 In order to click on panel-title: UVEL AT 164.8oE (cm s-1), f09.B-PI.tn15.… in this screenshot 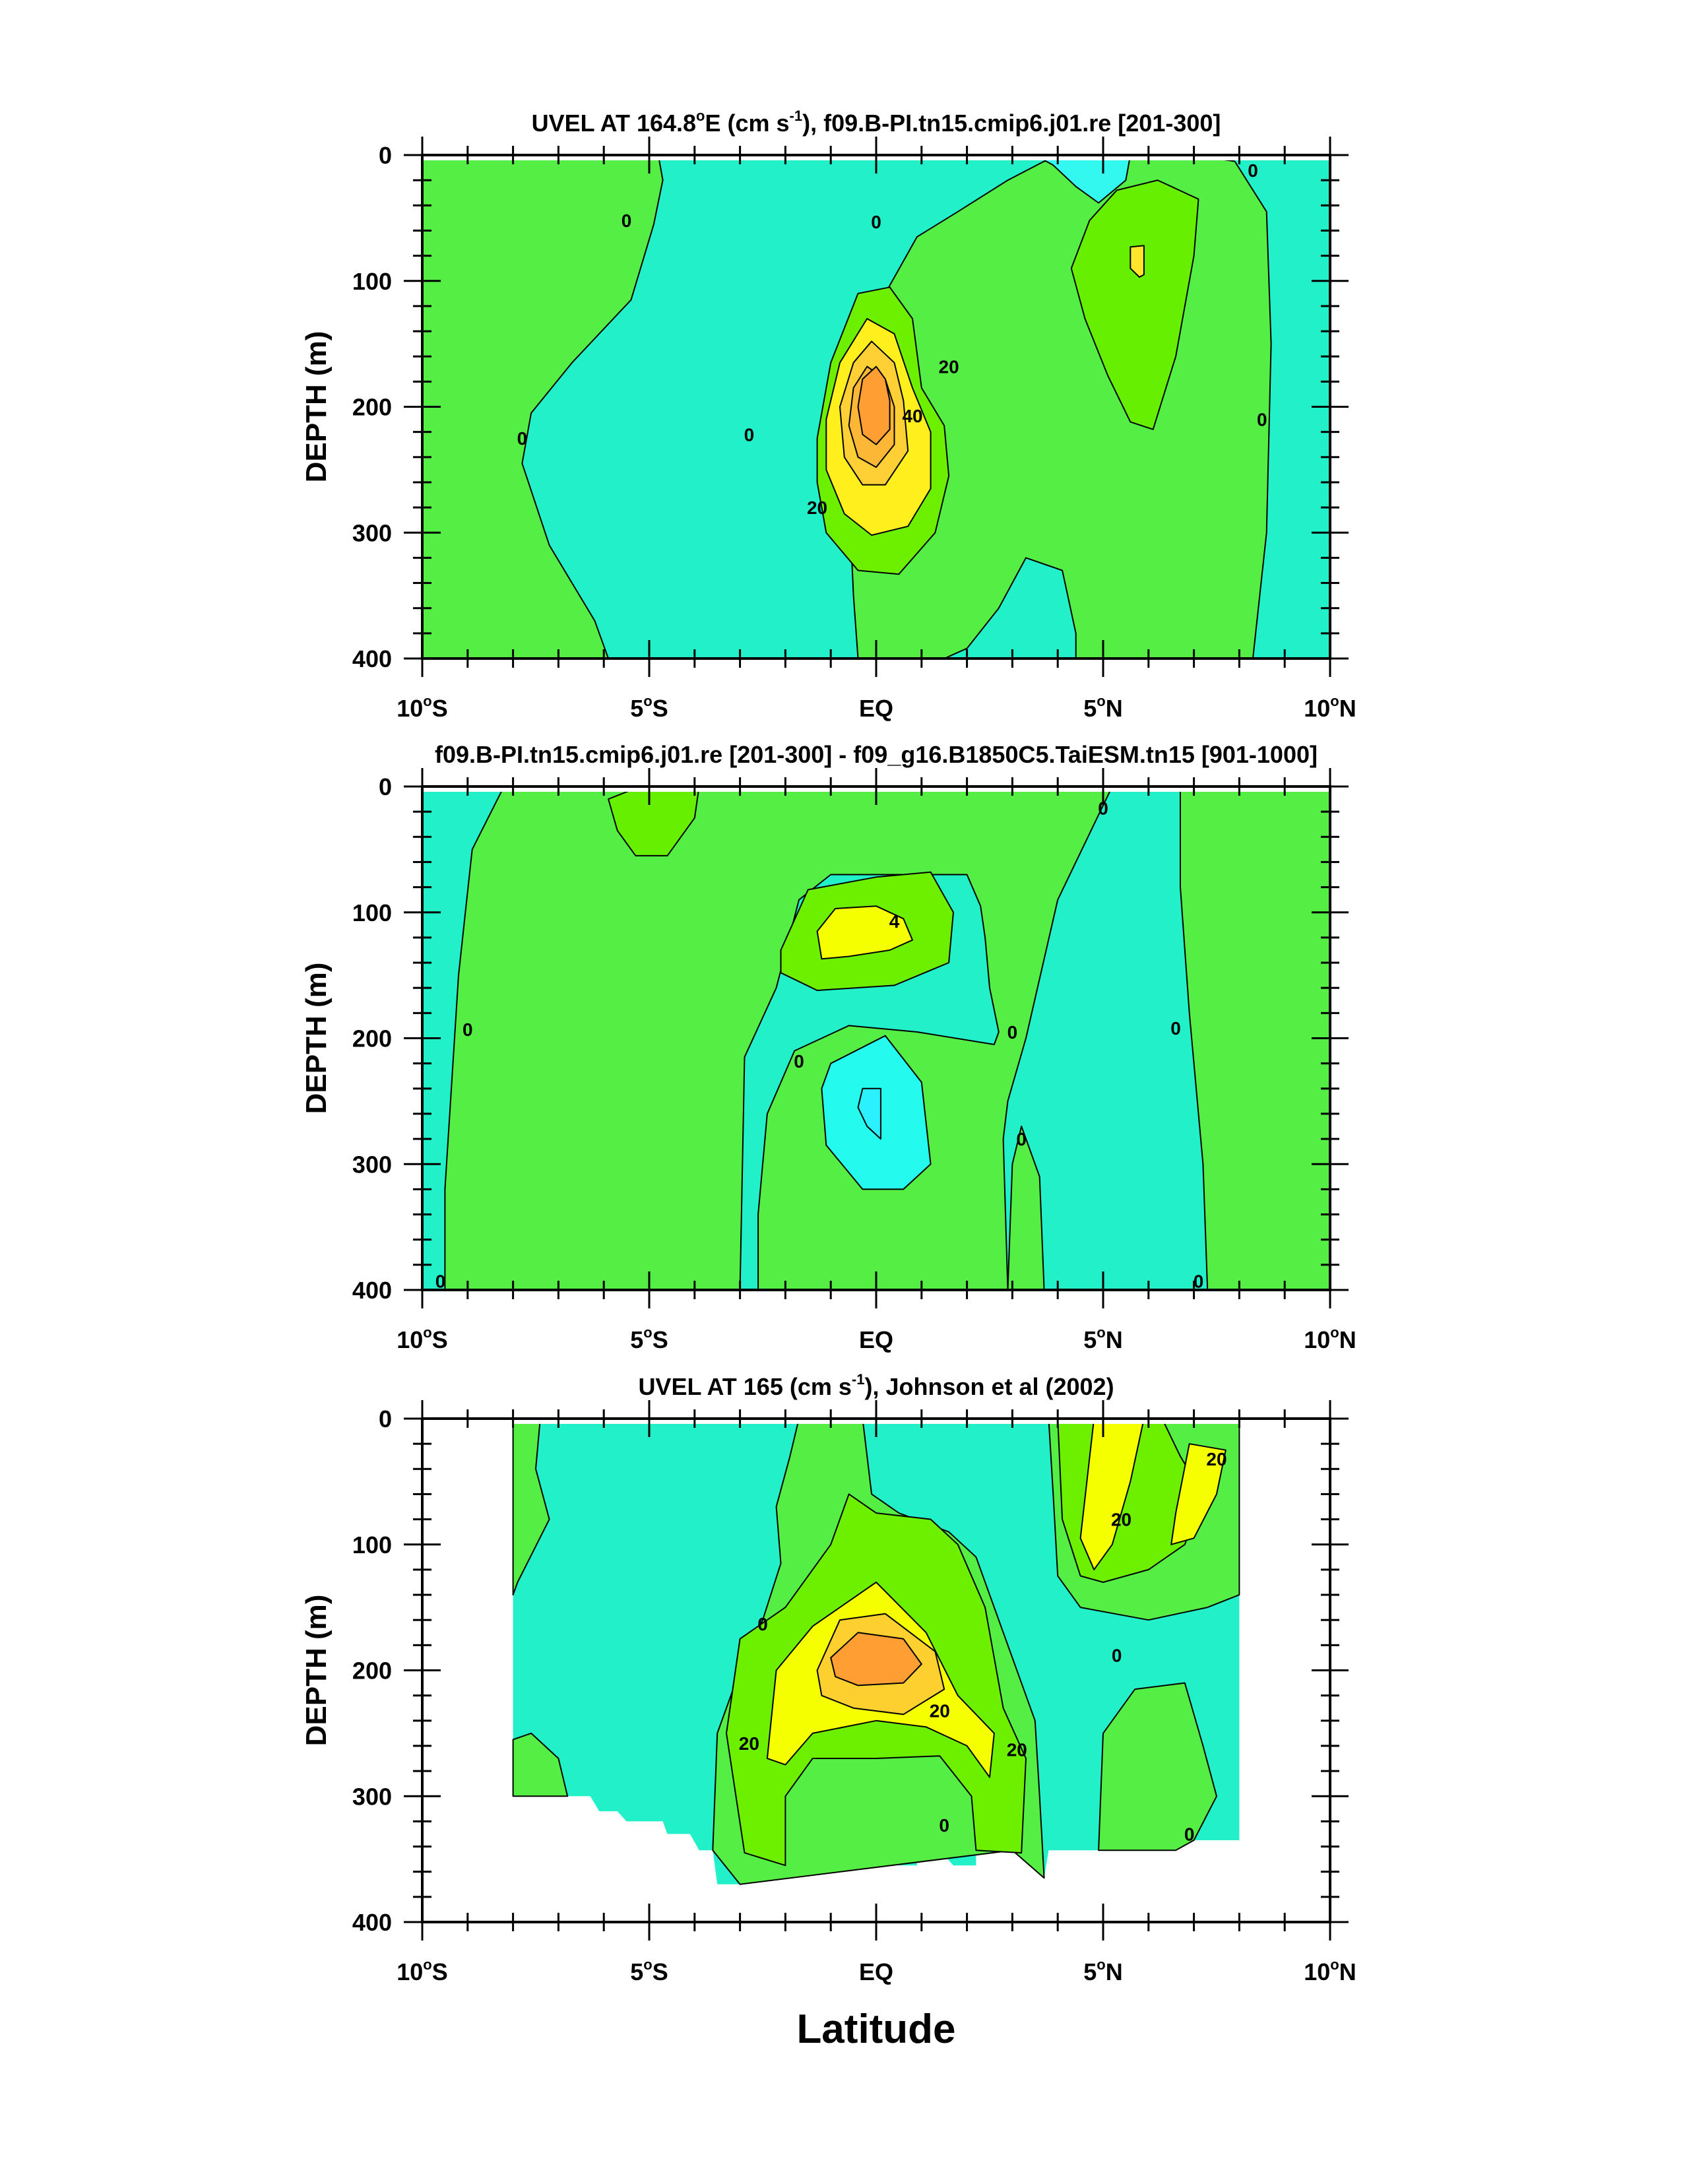, I will do `click(877, 122)`.